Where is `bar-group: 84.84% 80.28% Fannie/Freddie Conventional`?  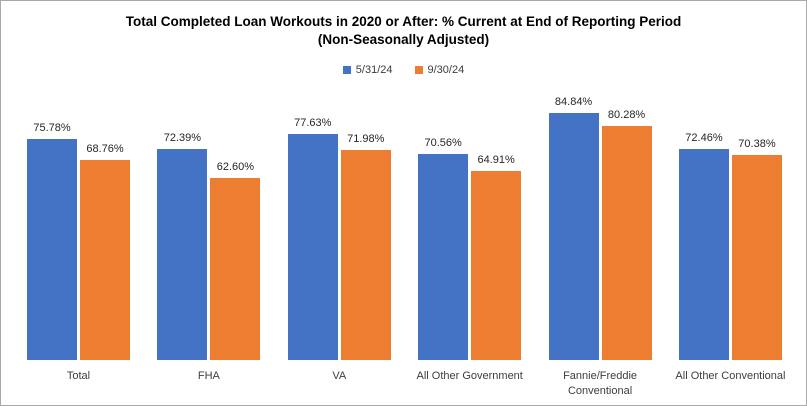
bar-group: 84.84% 80.28% Fannie/Freddie Conventional is located at coordinates (600, 237).